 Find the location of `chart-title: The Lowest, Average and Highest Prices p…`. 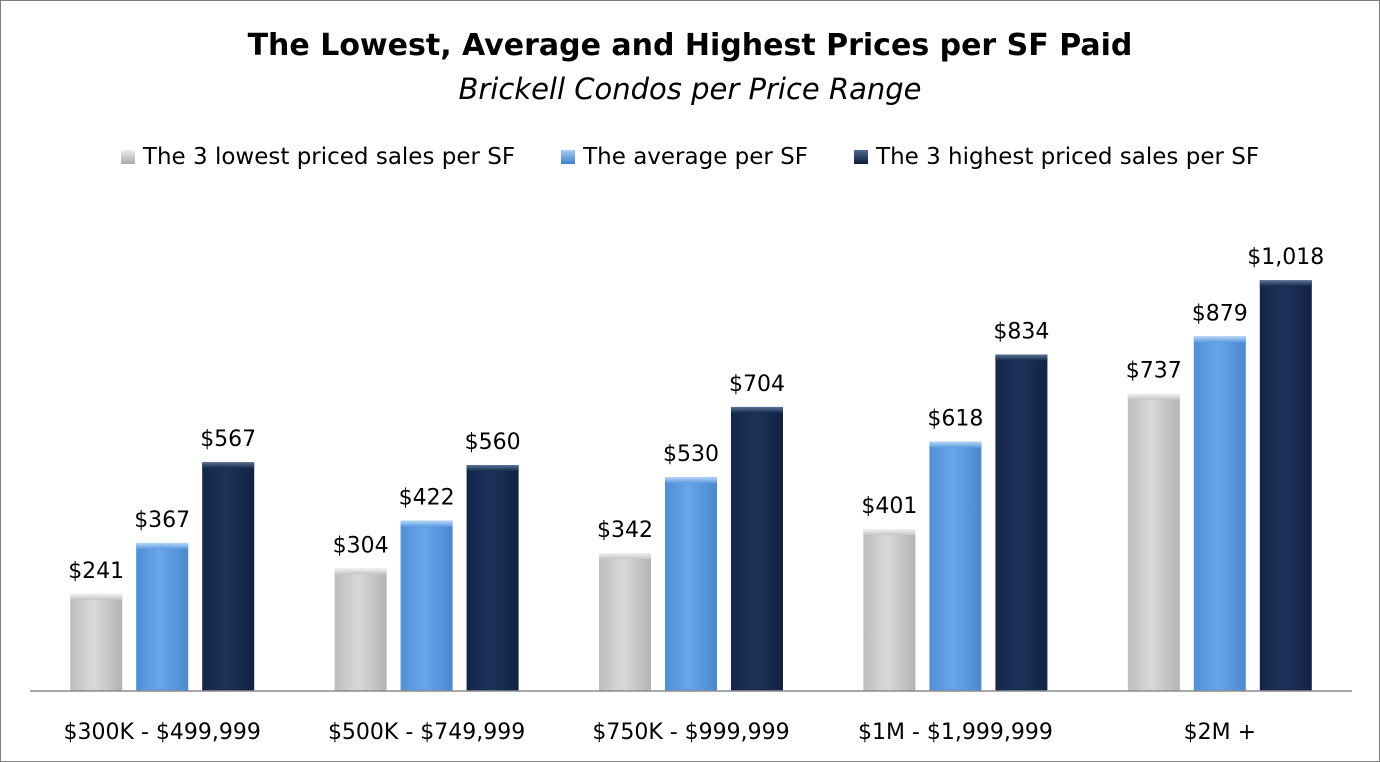

chart-title: The Lowest, Average and Highest Prices p… is located at coordinates (690, 45).